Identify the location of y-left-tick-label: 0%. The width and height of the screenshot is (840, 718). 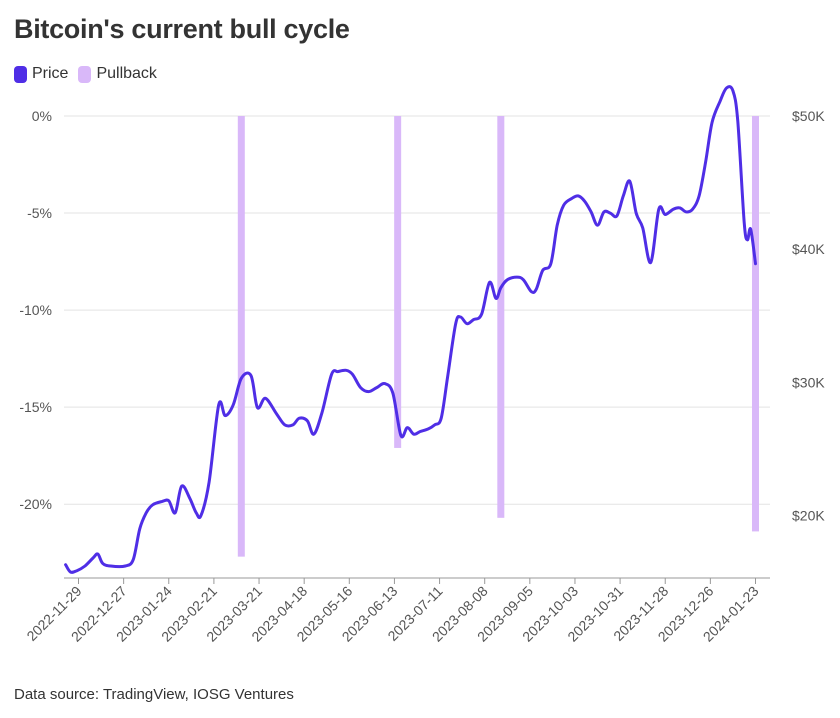
(42, 116).